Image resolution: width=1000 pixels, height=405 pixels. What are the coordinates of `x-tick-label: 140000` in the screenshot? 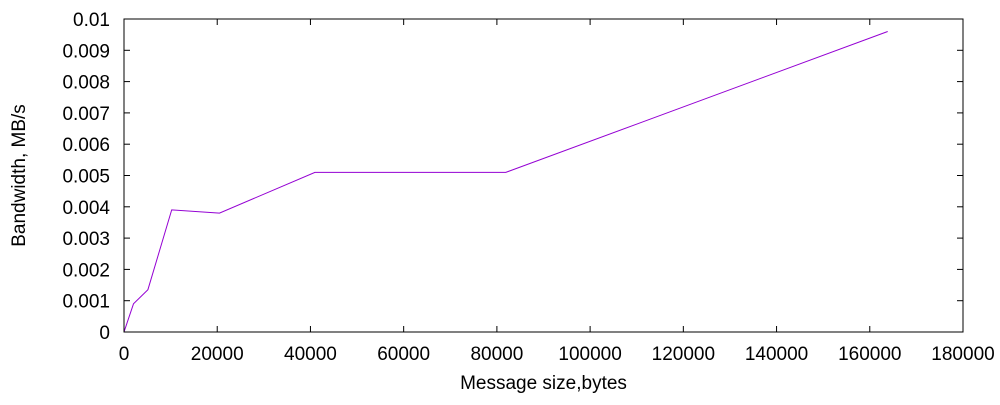 It's located at (776, 354).